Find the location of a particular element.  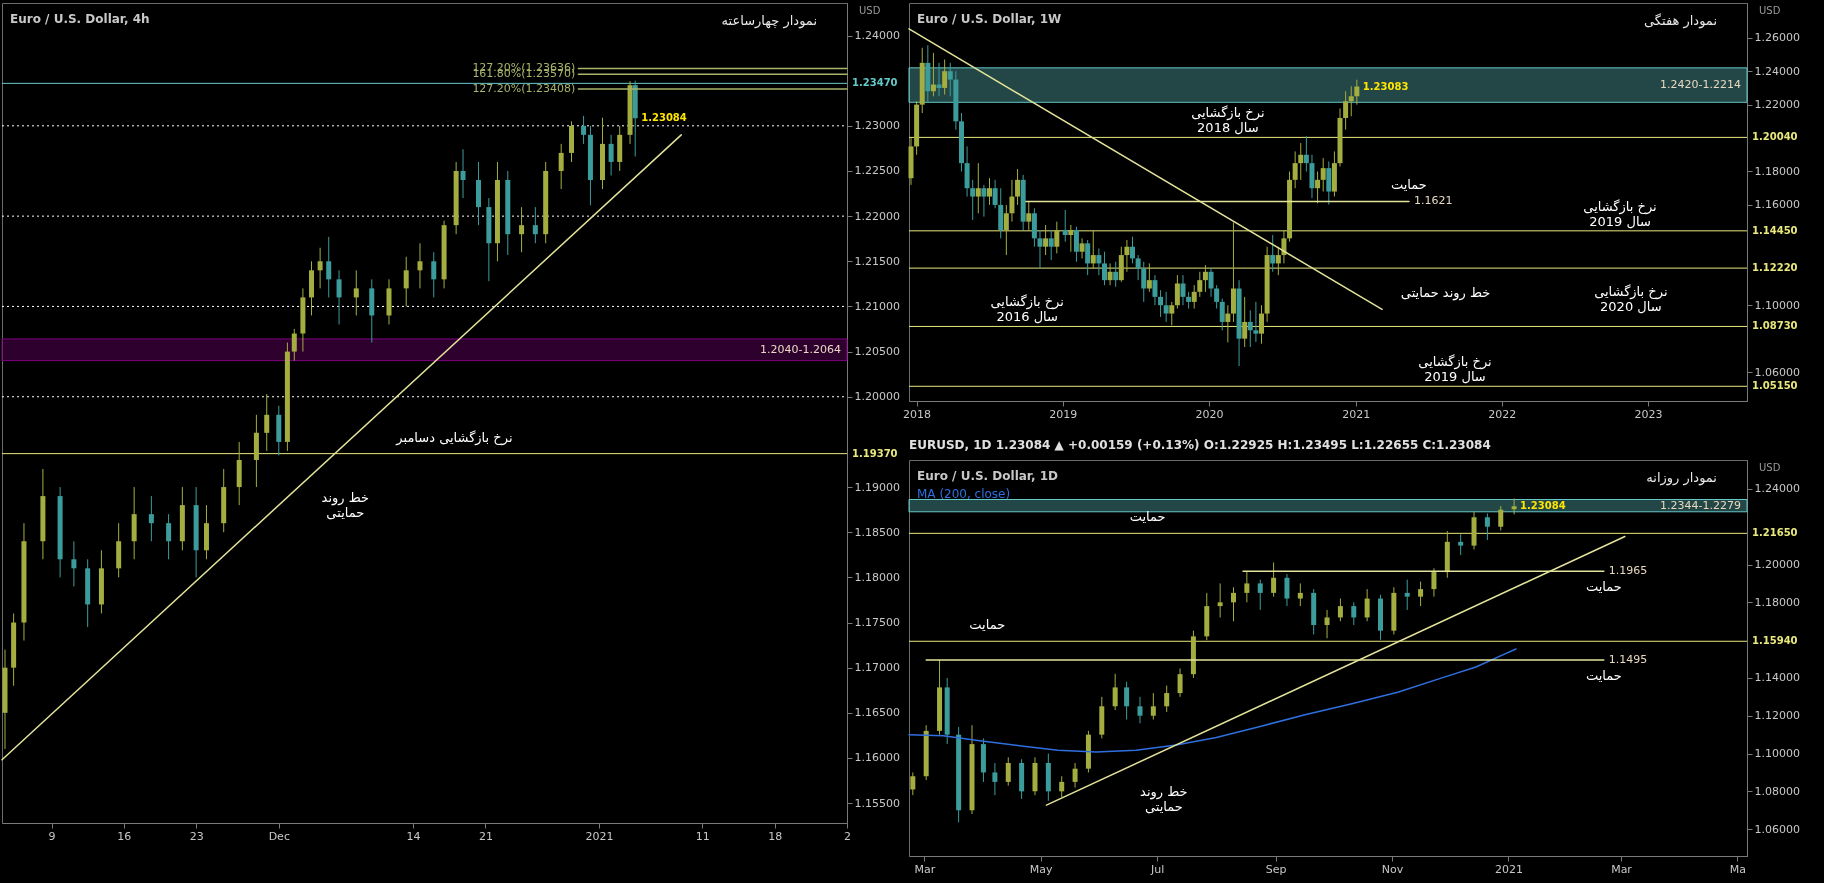

text: Euro / U.S. Dollar, 4h is located at coordinates (80, 19).